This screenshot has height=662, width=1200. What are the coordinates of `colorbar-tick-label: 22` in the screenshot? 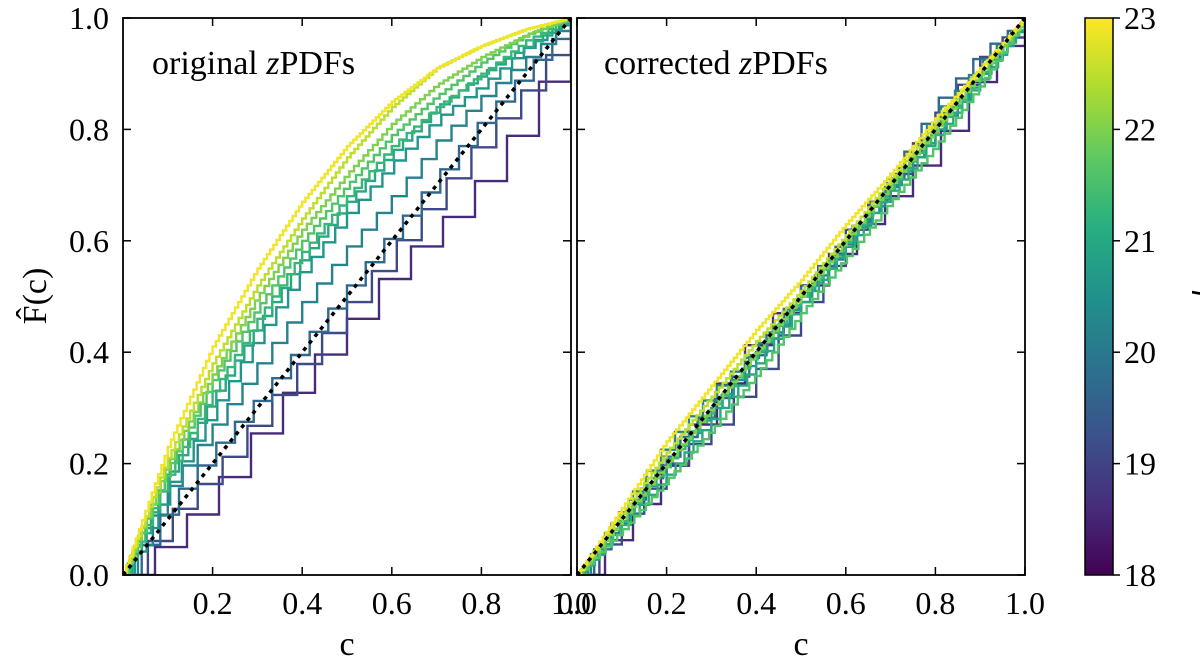 It's located at (1140, 129).